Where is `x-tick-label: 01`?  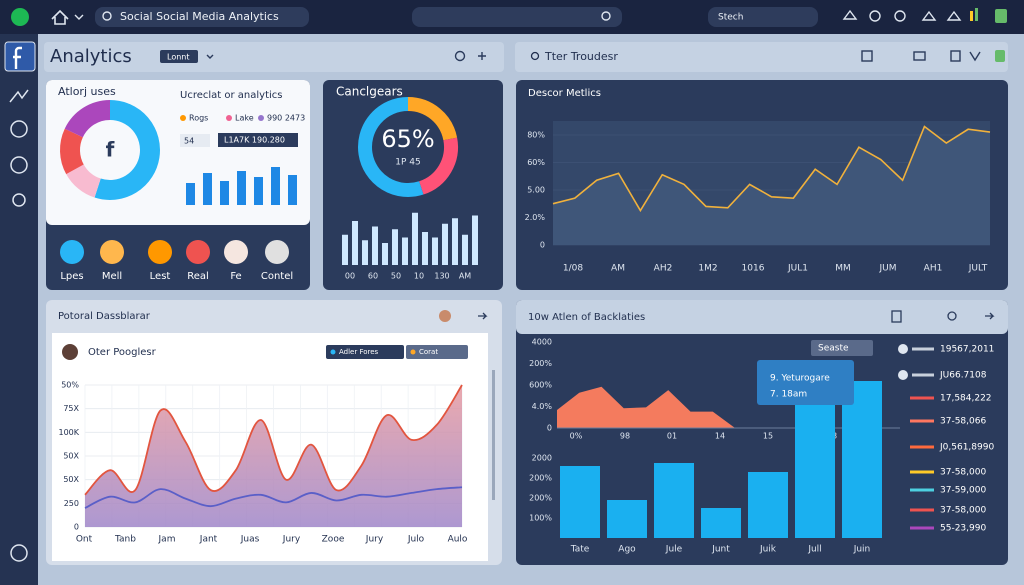 x-tick-label: 01 is located at coordinates (672, 436).